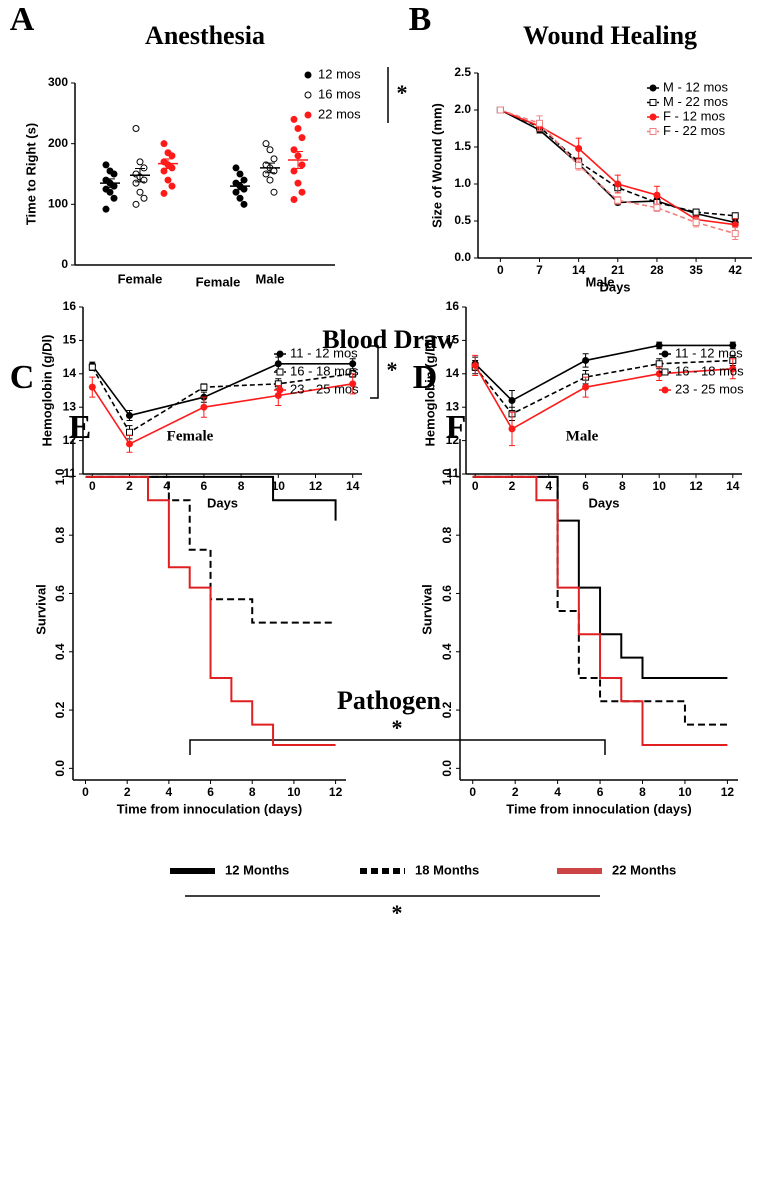  Describe the element at coordinates (339, 113) in the screenshot. I see `legend-label: 22 mos` at that location.